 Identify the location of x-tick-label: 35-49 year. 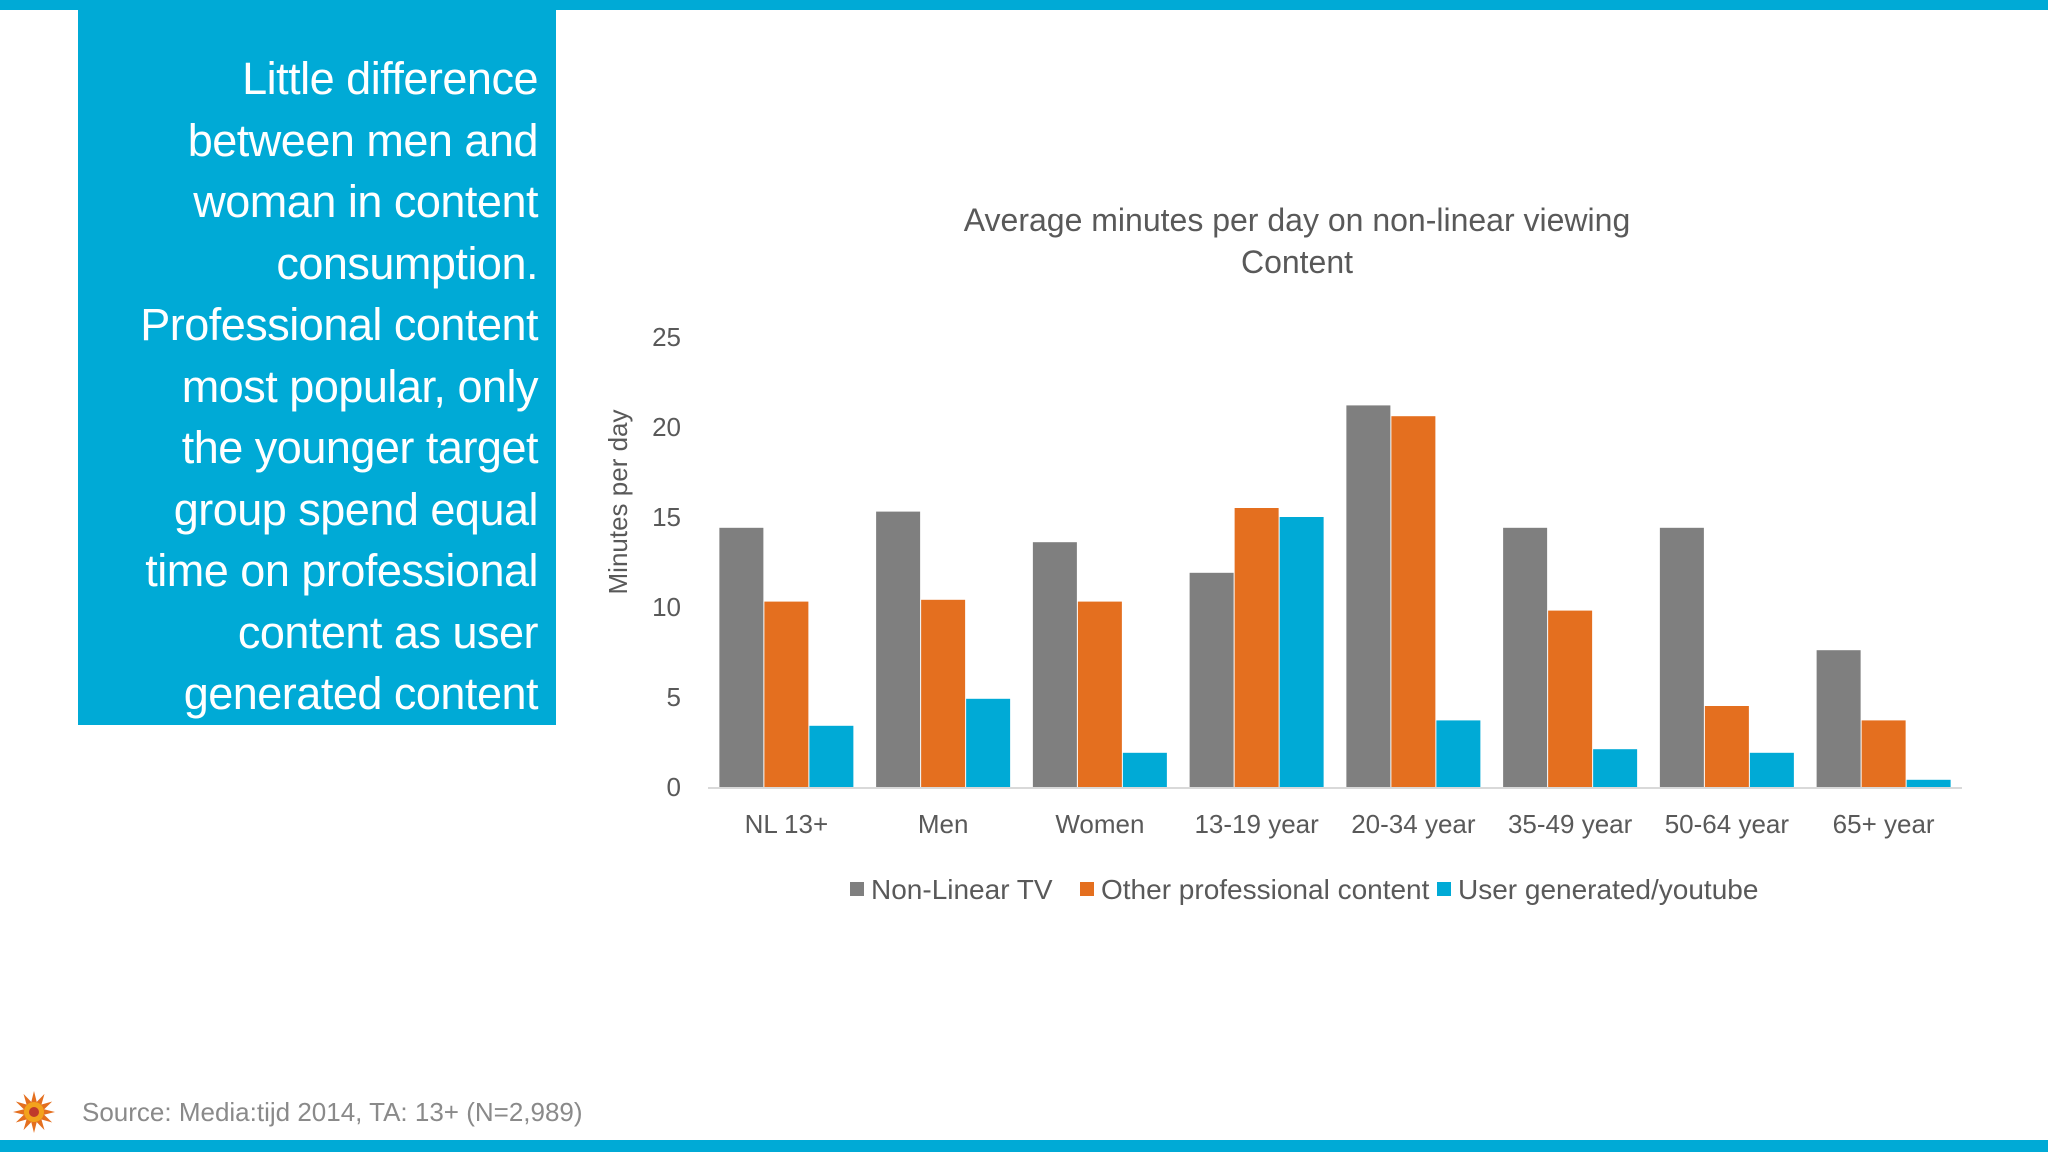
(1570, 824).